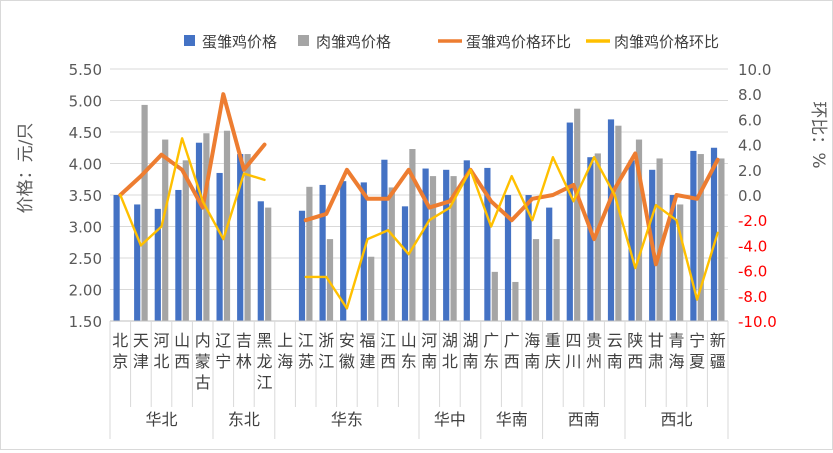  What do you see at coordinates (367, 361) in the screenshot?
I see `category-label: 建` at bounding box center [367, 361].